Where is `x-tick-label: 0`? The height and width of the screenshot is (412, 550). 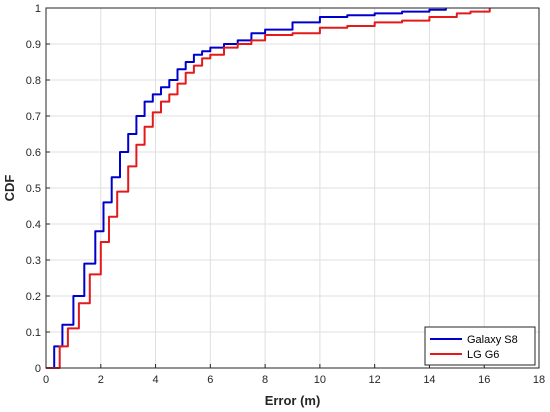 x-tick-label: 0 is located at coordinates (46, 380).